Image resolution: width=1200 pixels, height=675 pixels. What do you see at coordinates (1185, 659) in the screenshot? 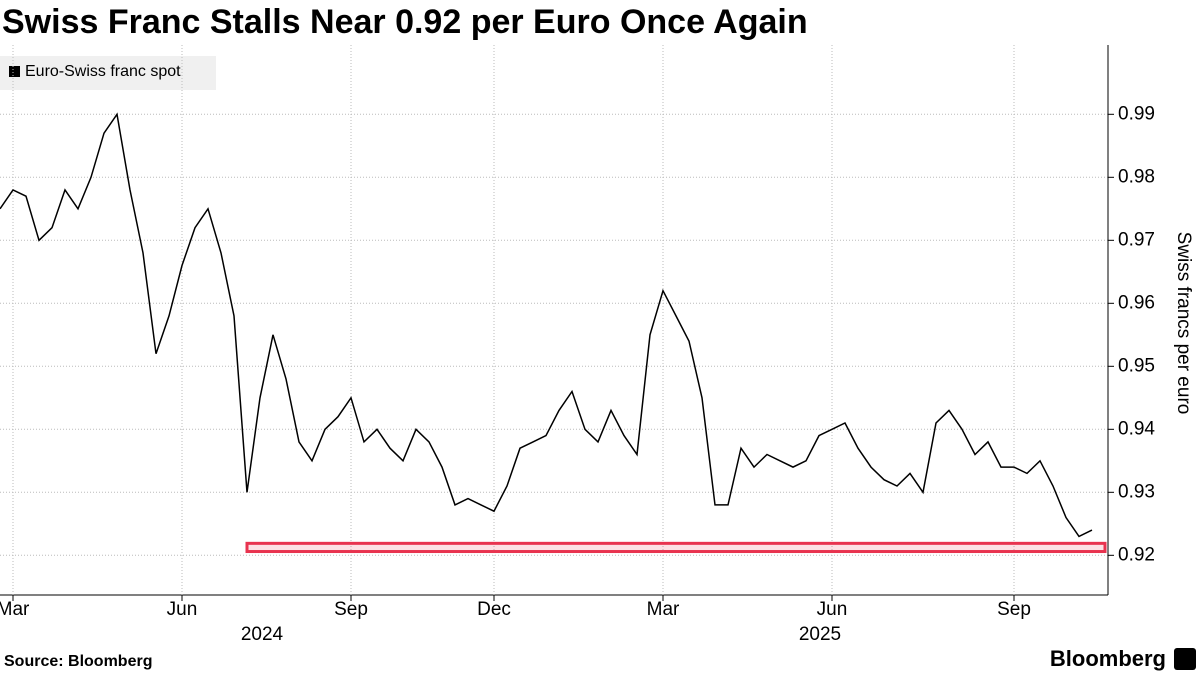
I see `brand-icon` at bounding box center [1185, 659].